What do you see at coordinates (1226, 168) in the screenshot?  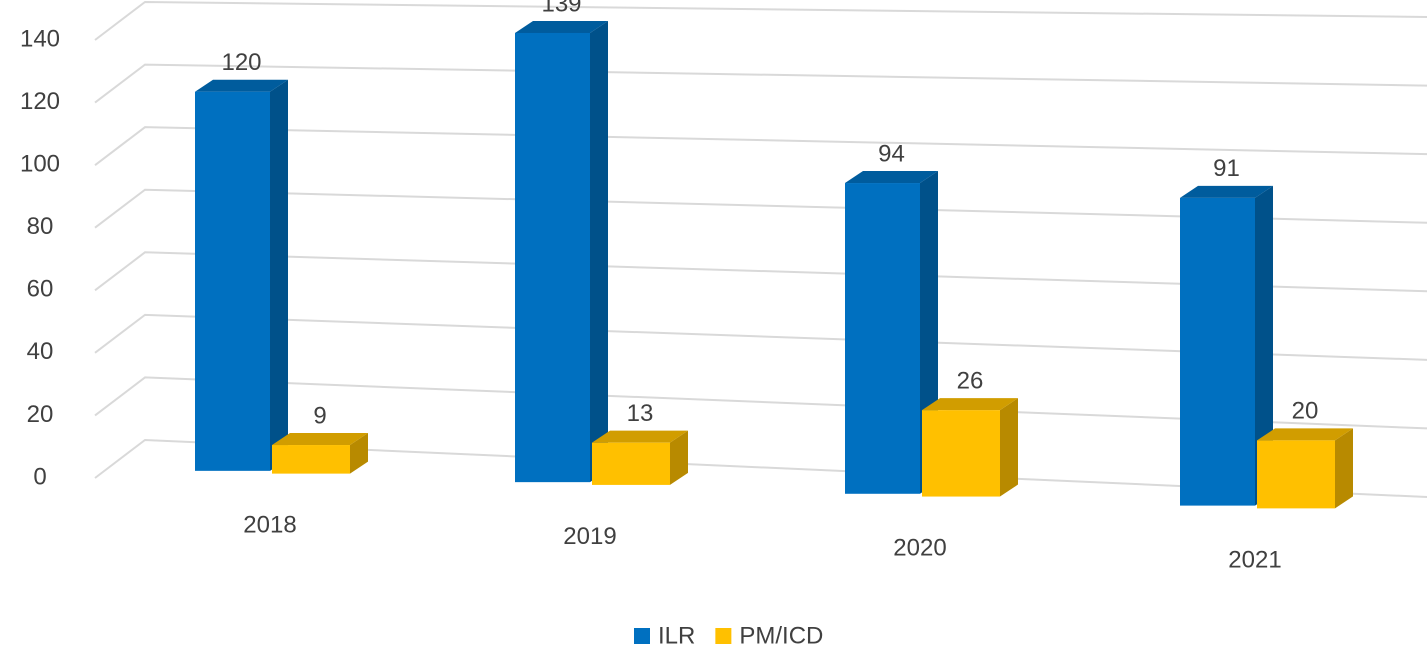 I see `data-label: 91` at bounding box center [1226, 168].